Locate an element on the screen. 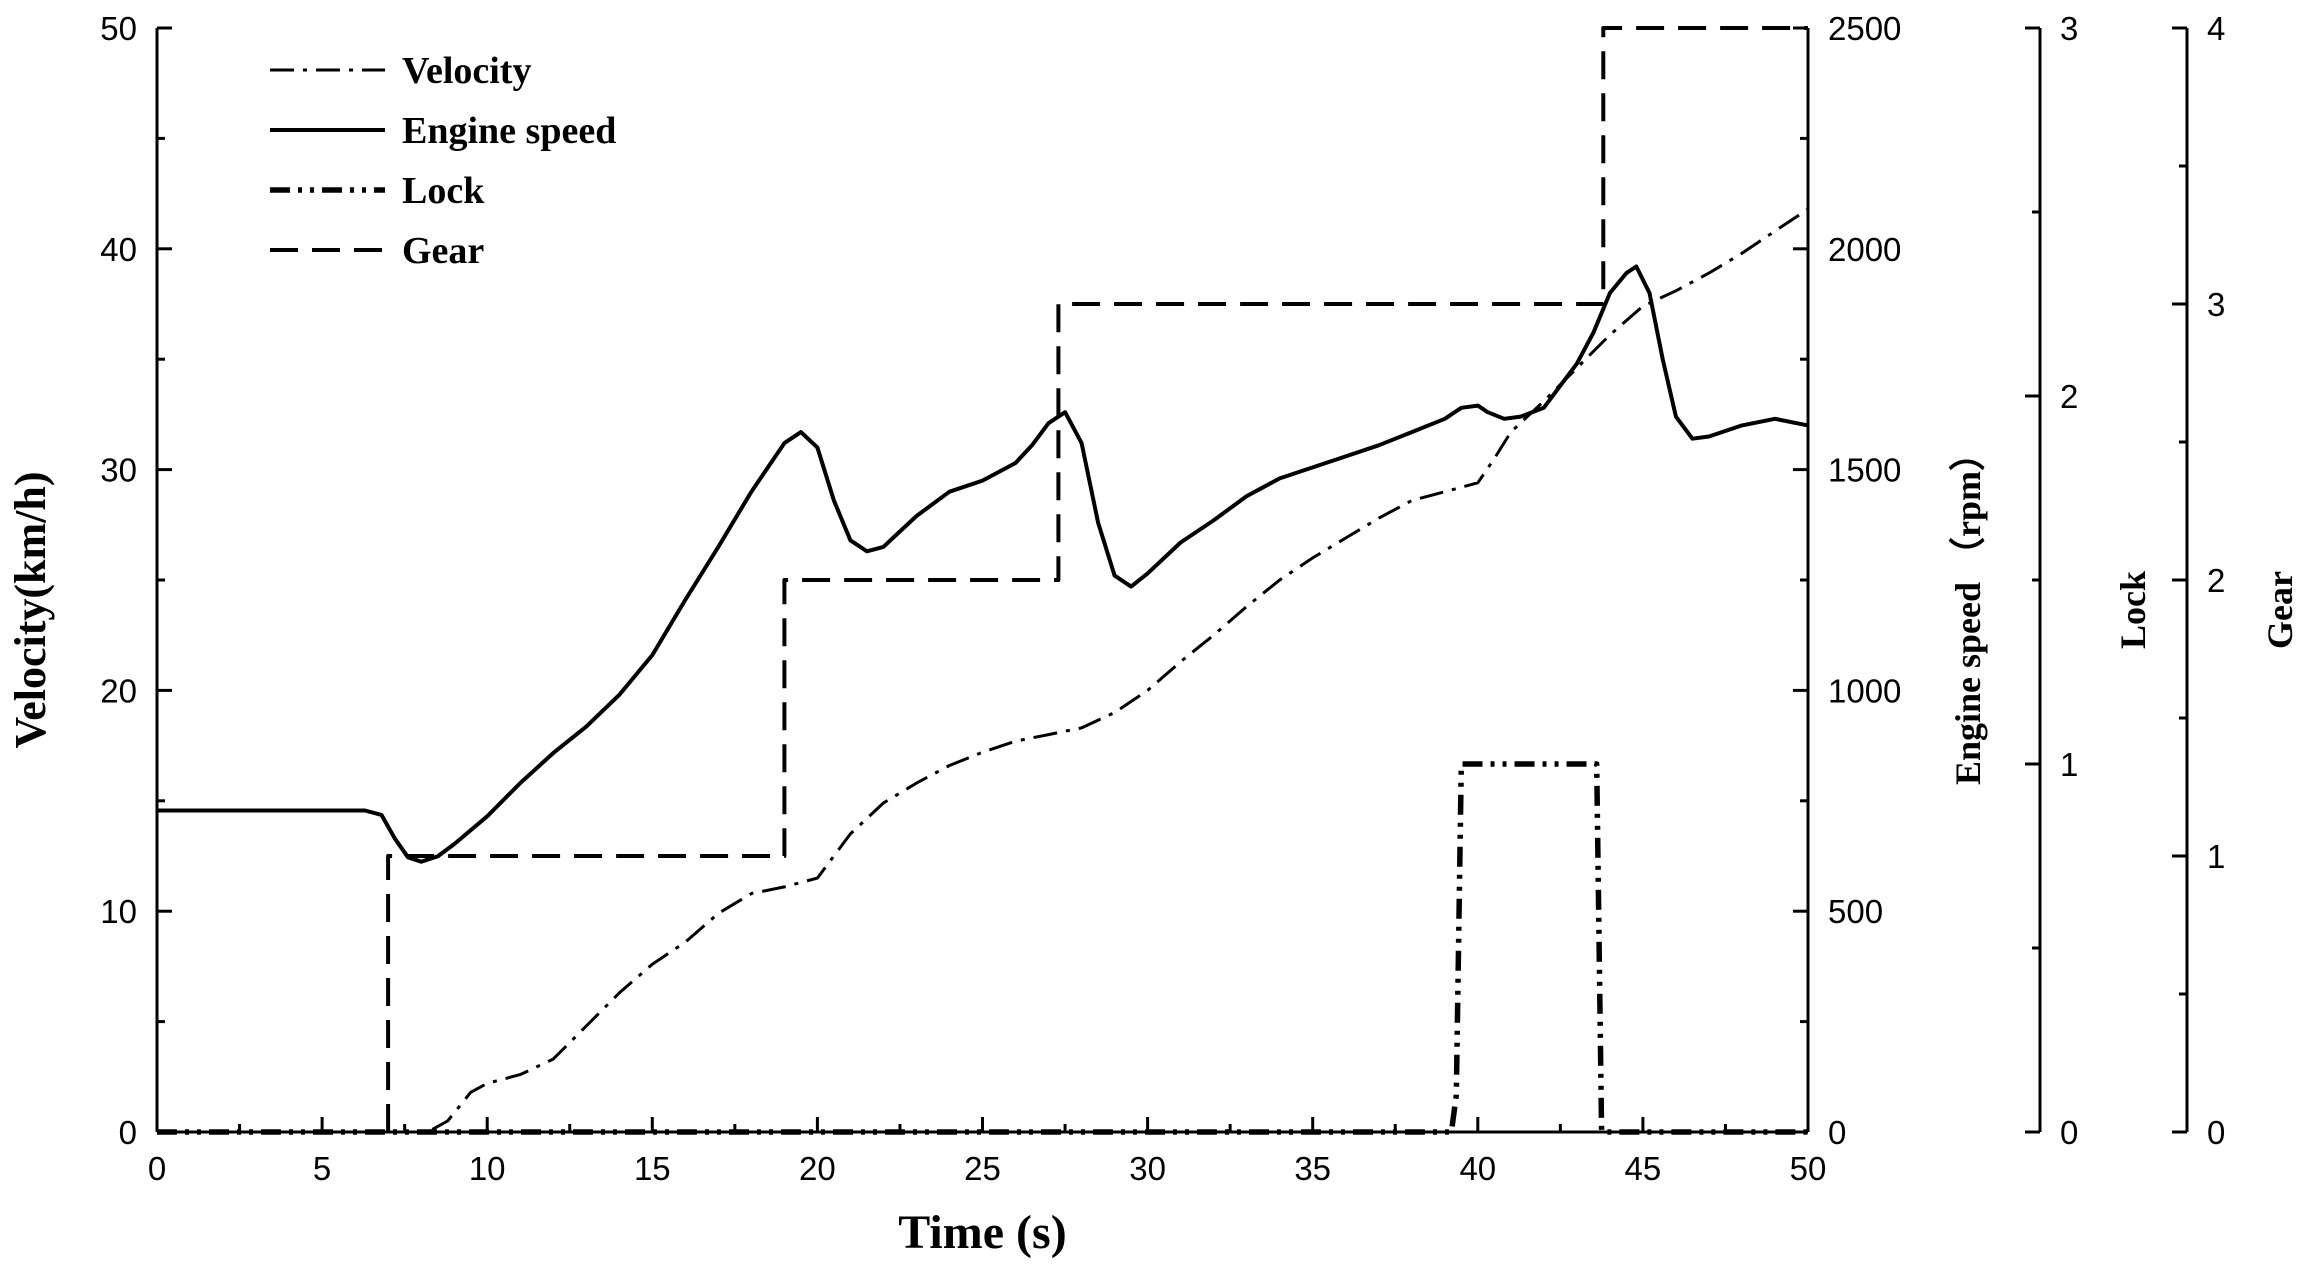  engine-tick-label: 500 is located at coordinates (1855, 911).